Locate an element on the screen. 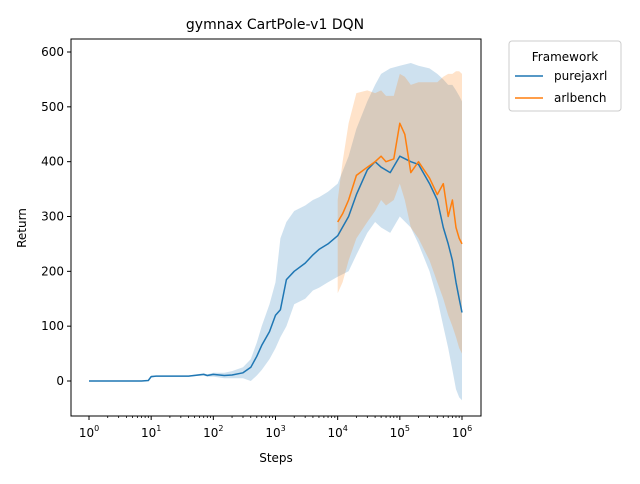  y-tick-label: 0 is located at coordinates (60, 381).